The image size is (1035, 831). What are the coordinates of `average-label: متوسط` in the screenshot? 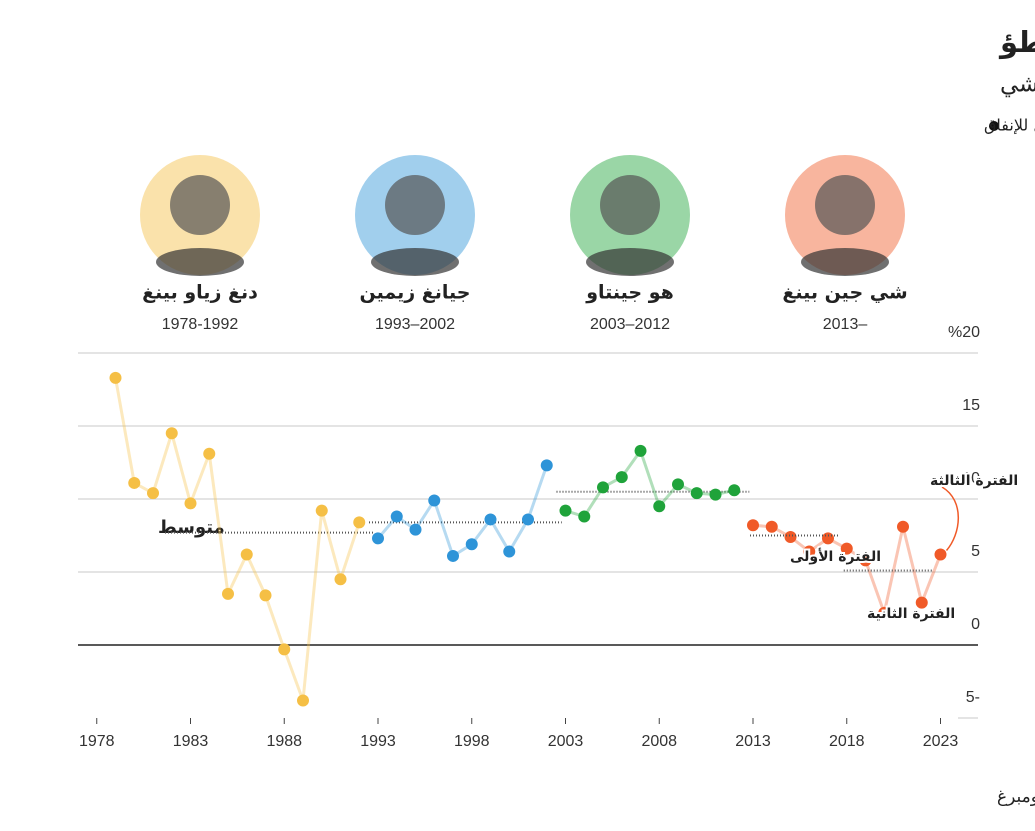 It's located at (191, 527).